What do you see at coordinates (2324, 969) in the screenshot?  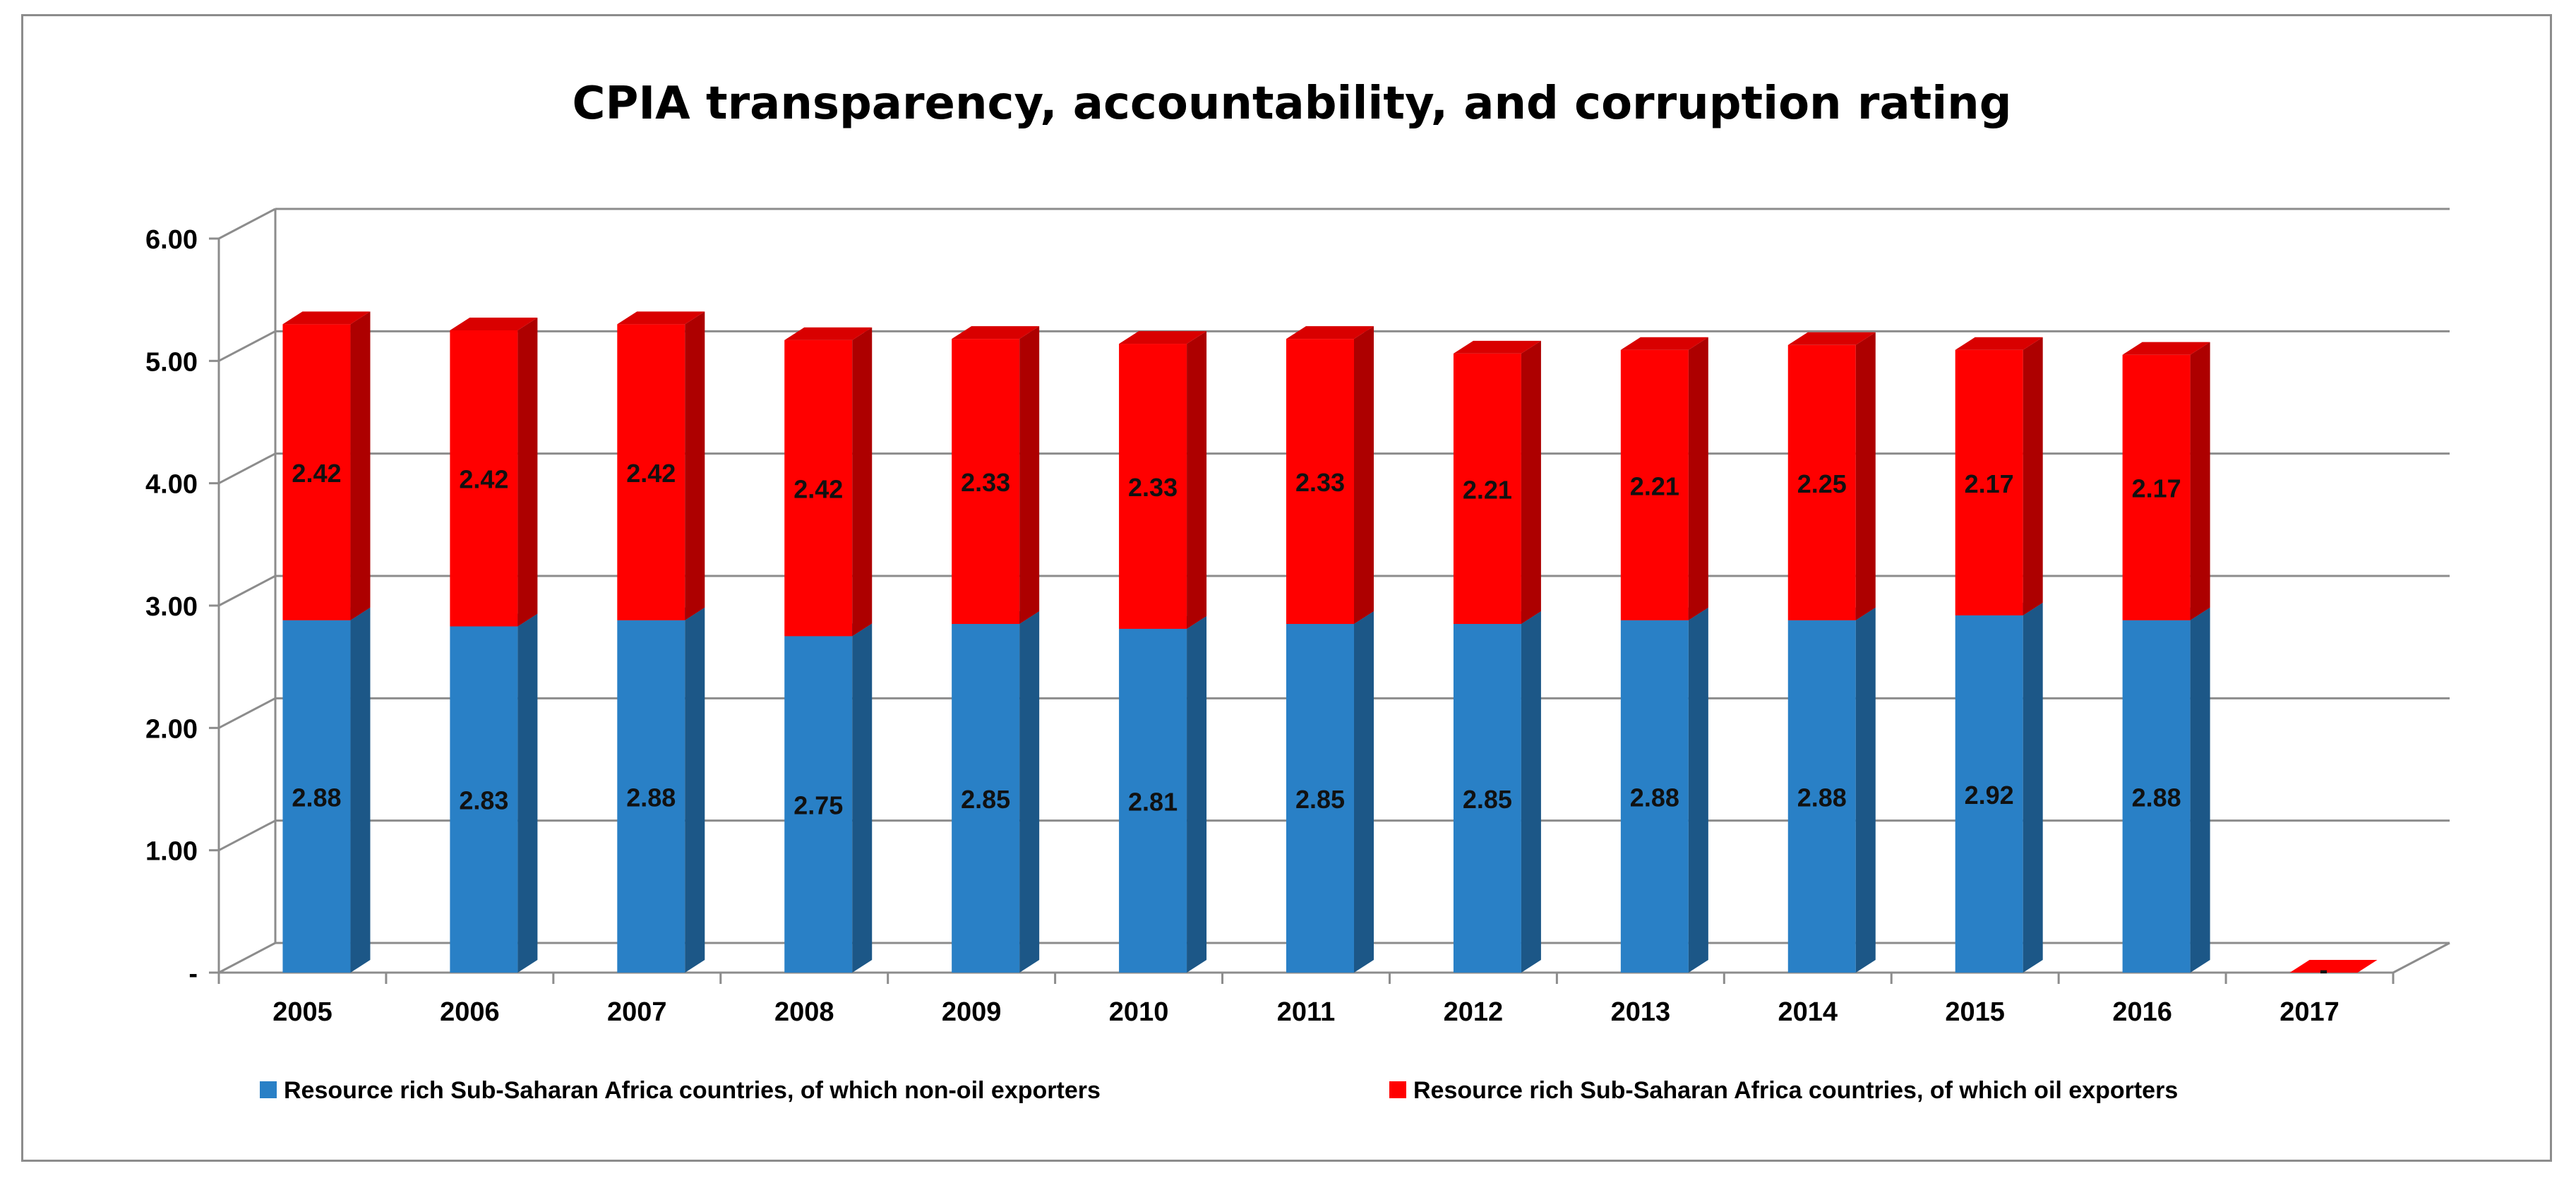 I see `data-label: -` at bounding box center [2324, 969].